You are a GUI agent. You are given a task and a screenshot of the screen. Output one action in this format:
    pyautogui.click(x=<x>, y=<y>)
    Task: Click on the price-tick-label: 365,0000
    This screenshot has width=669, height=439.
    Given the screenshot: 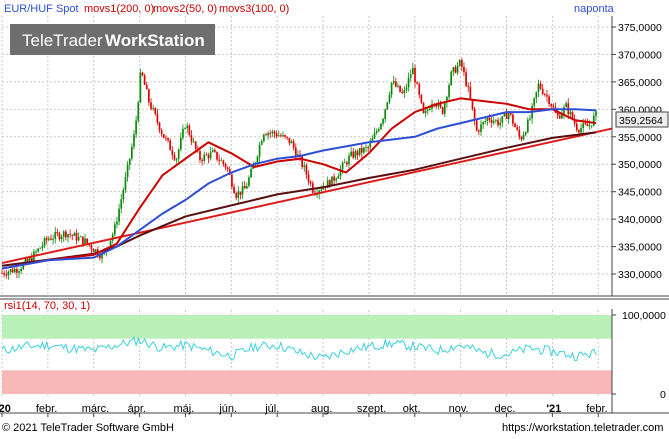 What is the action you would take?
    pyautogui.click(x=640, y=83)
    